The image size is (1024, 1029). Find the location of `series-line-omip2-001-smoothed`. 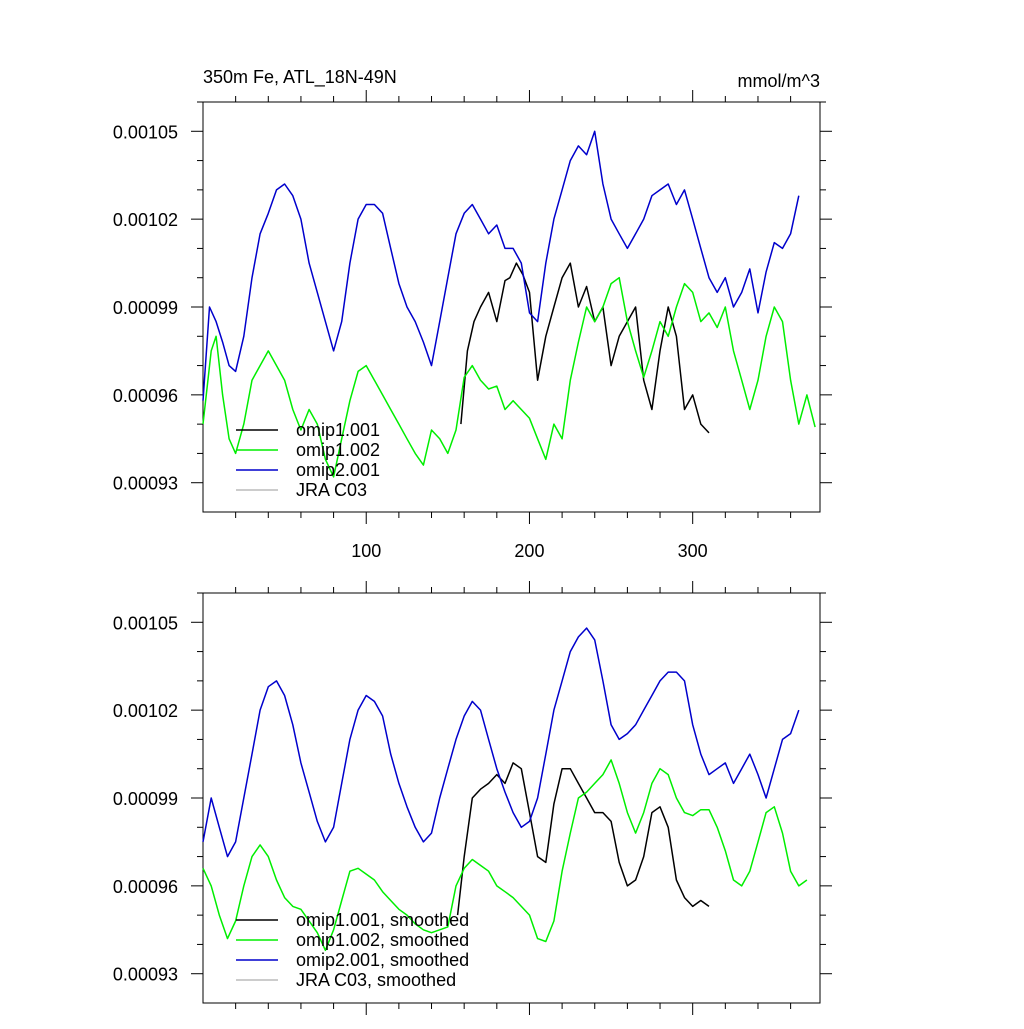

series-line-omip2-001-smoothed is located at coordinates (501, 742).